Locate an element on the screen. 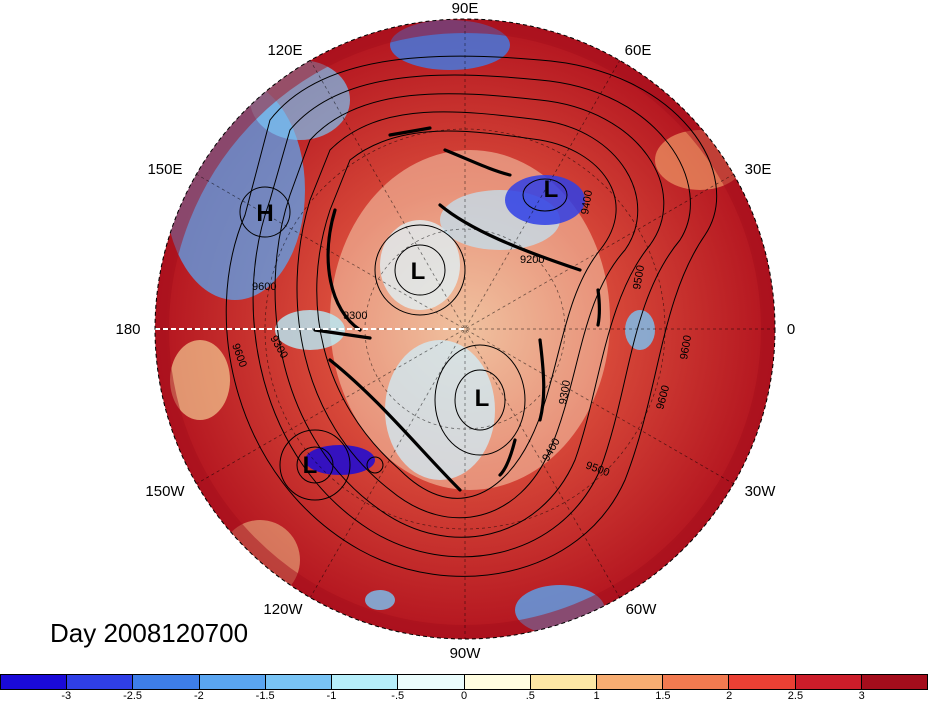  colorbar-tick-label: -3 is located at coordinates (66, 696).